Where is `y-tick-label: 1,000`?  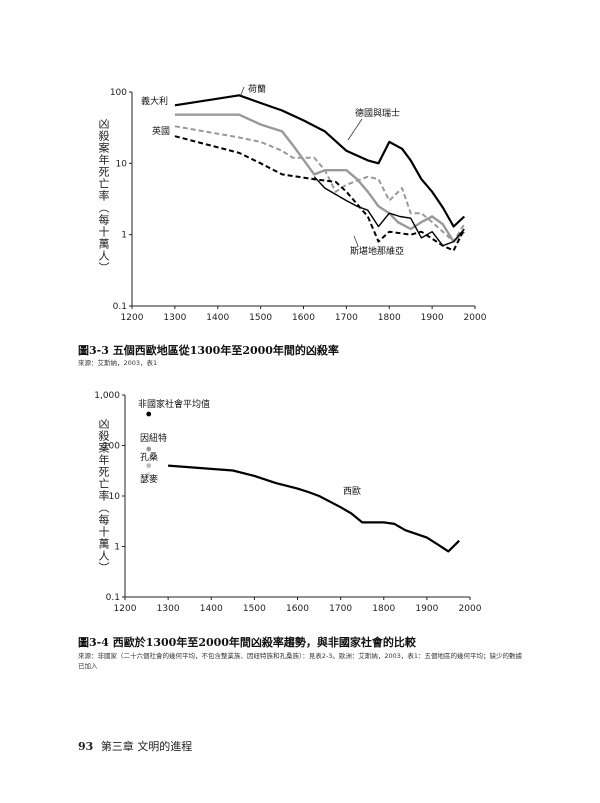 y-tick-label: 1,000 is located at coordinates (107, 396).